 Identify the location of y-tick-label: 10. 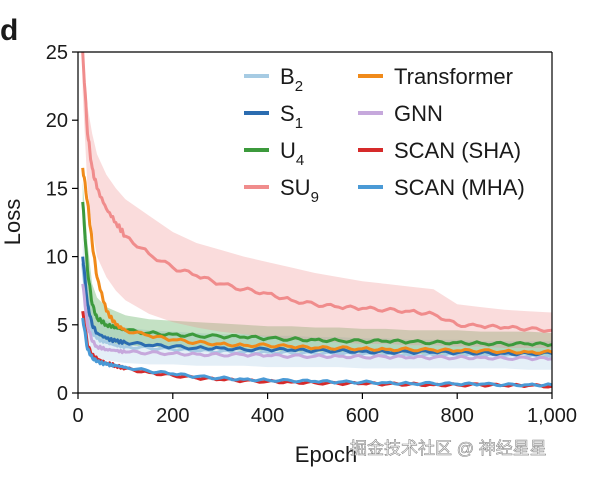
(57, 258).